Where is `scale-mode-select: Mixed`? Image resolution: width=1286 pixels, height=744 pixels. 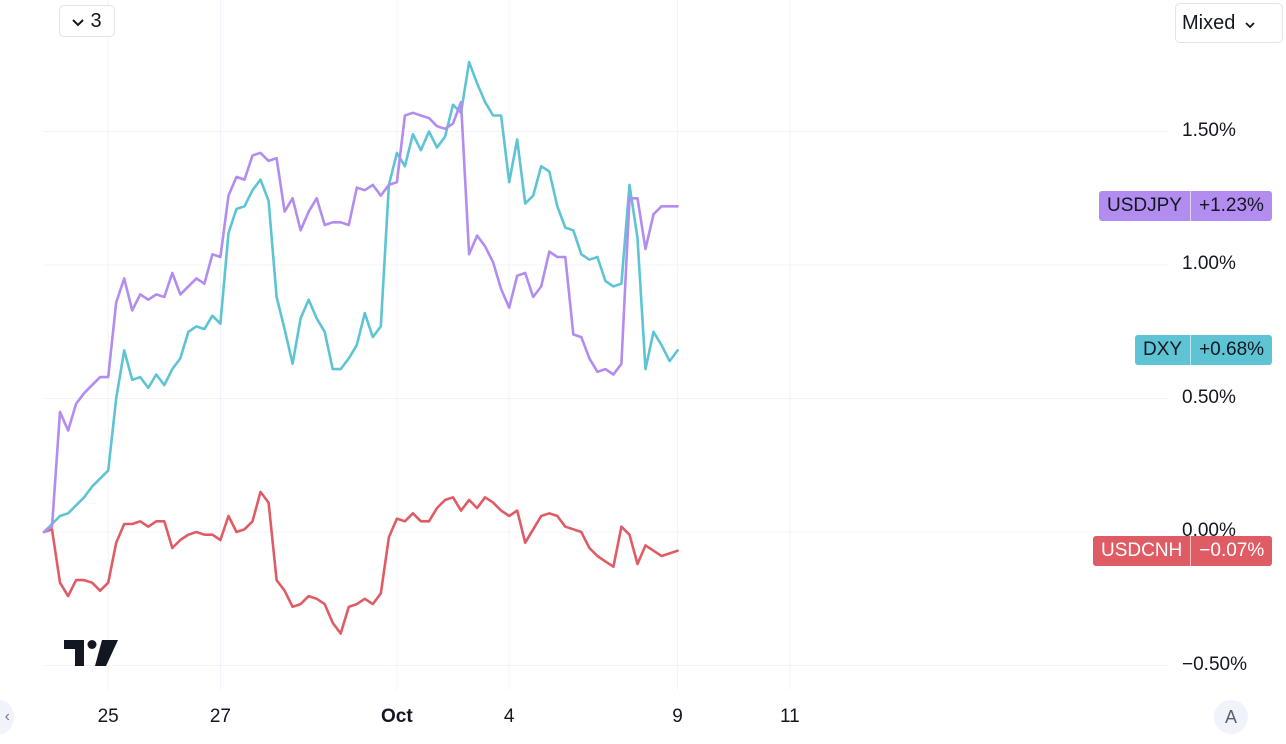
scale-mode-select: Mixed is located at coordinates (1229, 23).